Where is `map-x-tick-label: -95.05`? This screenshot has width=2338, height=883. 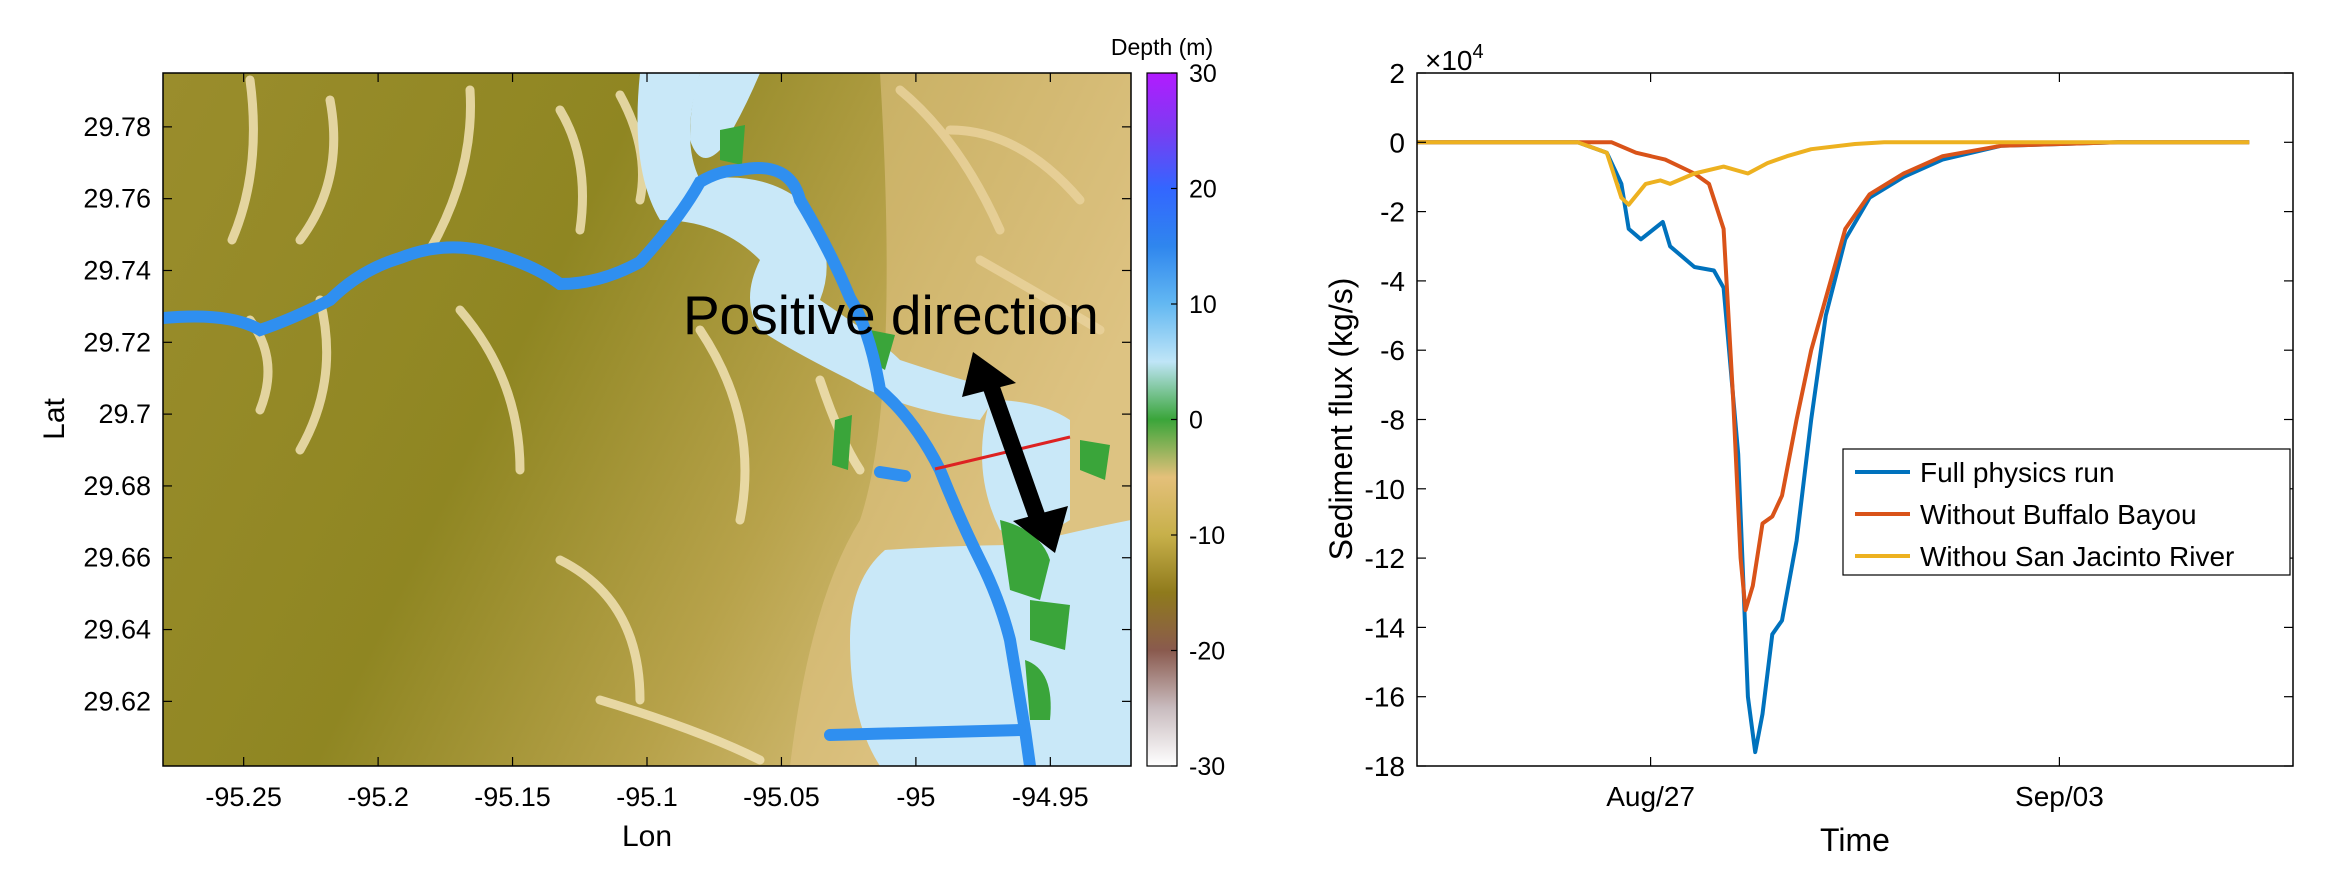 map-x-tick-label: -95.05 is located at coordinates (781, 797).